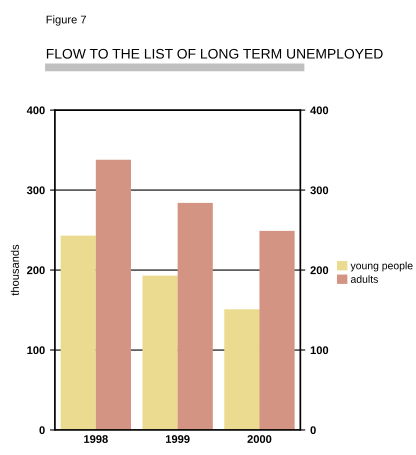  I want to click on caption: Figure 7, so click(66, 20).